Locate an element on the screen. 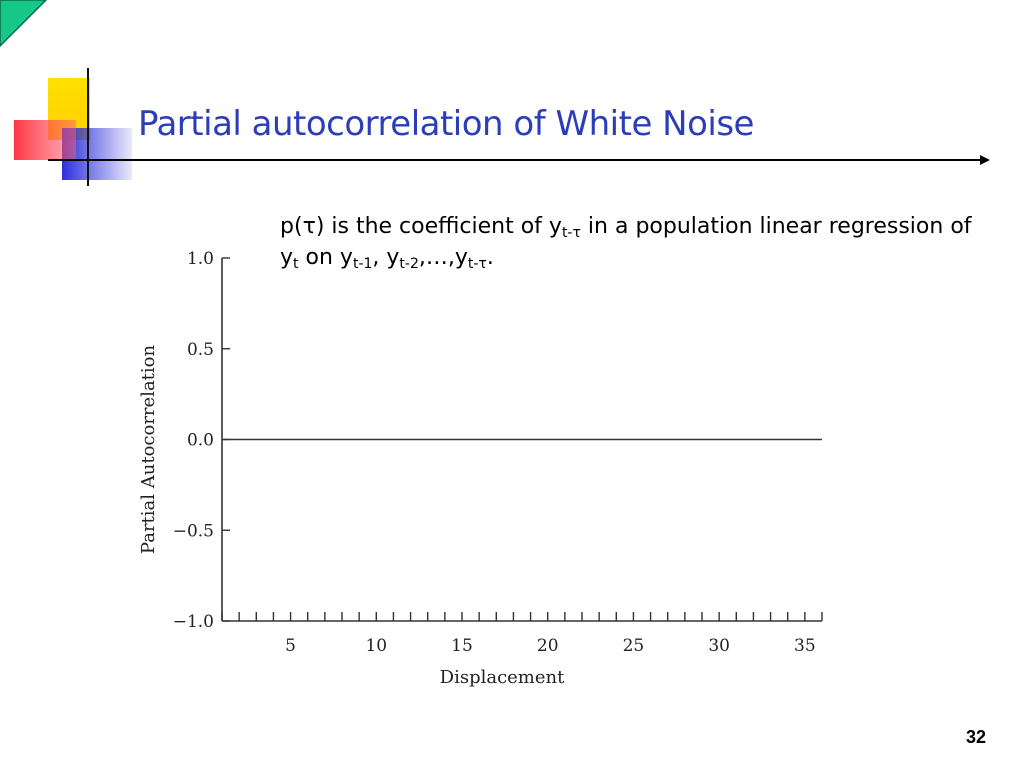 The image size is (1024, 768). y-tick-label: 0.5 is located at coordinates (200, 350).